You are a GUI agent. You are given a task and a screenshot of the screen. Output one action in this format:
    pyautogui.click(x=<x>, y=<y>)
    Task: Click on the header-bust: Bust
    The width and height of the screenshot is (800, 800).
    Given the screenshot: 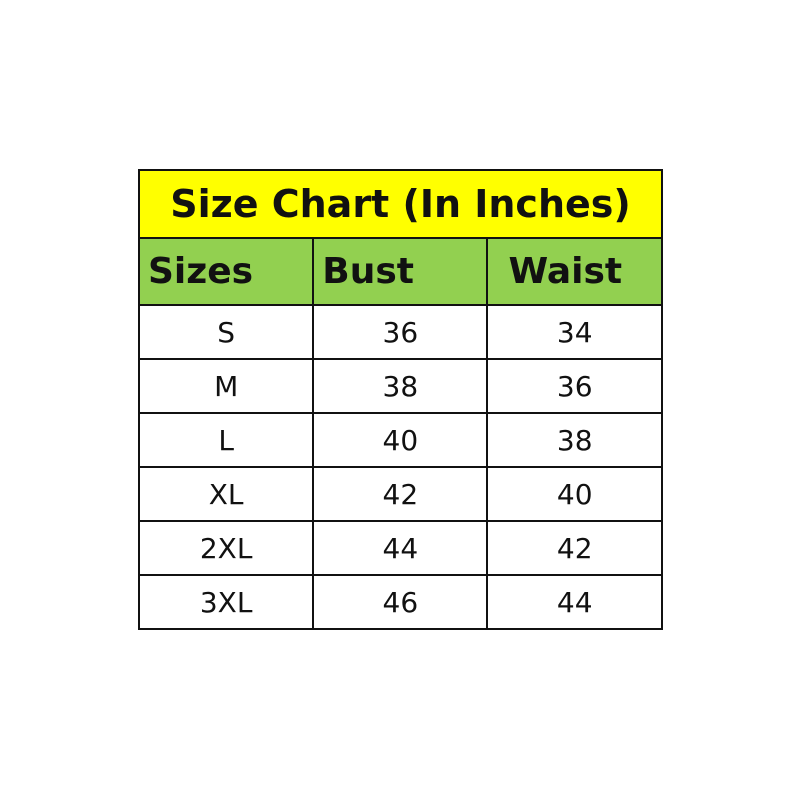 What is the action you would take?
    pyautogui.click(x=400, y=271)
    